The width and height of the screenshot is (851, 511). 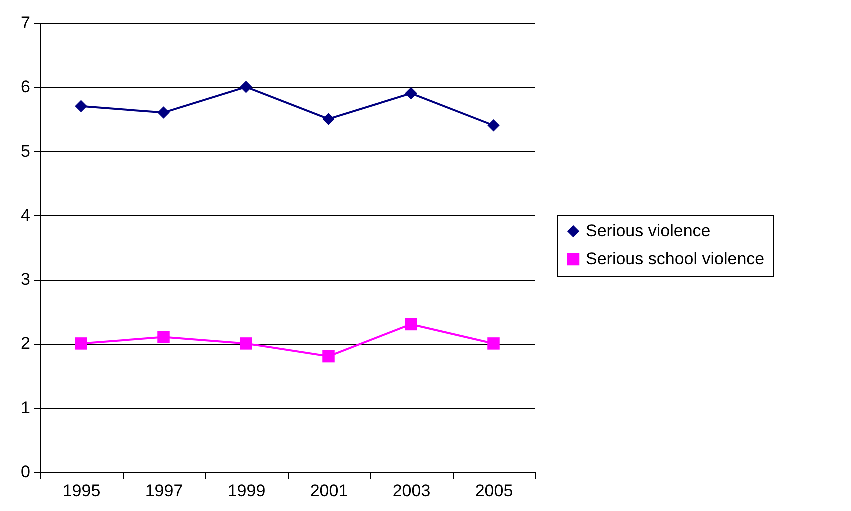 I want to click on x-tick-label: 2001, so click(x=329, y=491).